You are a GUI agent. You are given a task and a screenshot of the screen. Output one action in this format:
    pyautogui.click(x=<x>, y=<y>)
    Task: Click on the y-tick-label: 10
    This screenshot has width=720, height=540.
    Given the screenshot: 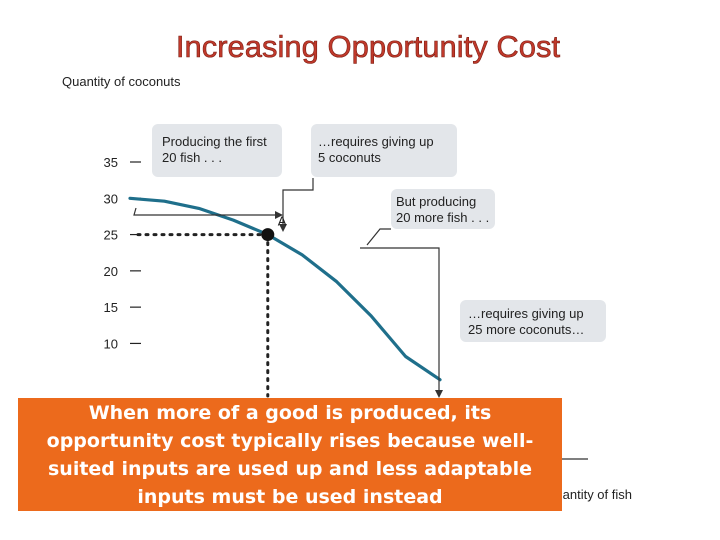 What is the action you would take?
    pyautogui.click(x=111, y=343)
    